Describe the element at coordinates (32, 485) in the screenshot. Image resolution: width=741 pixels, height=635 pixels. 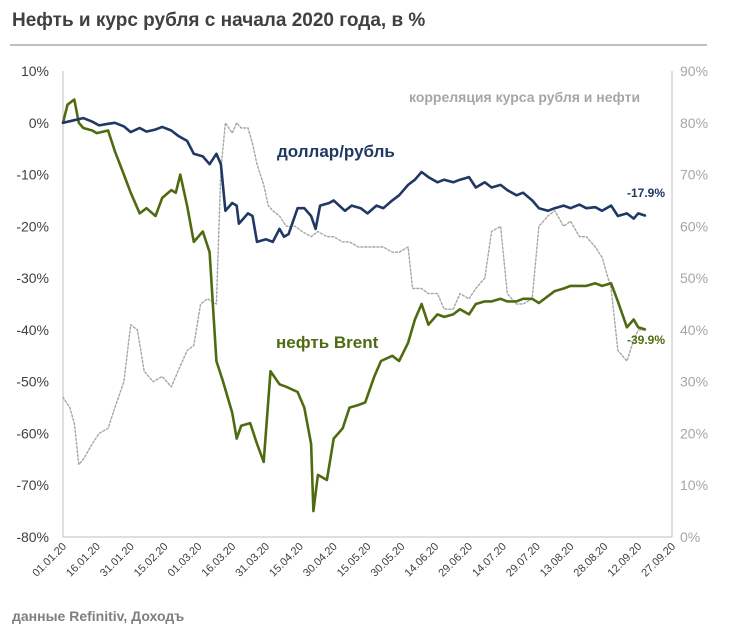
I see `y-left-tick-label: -70%` at that location.